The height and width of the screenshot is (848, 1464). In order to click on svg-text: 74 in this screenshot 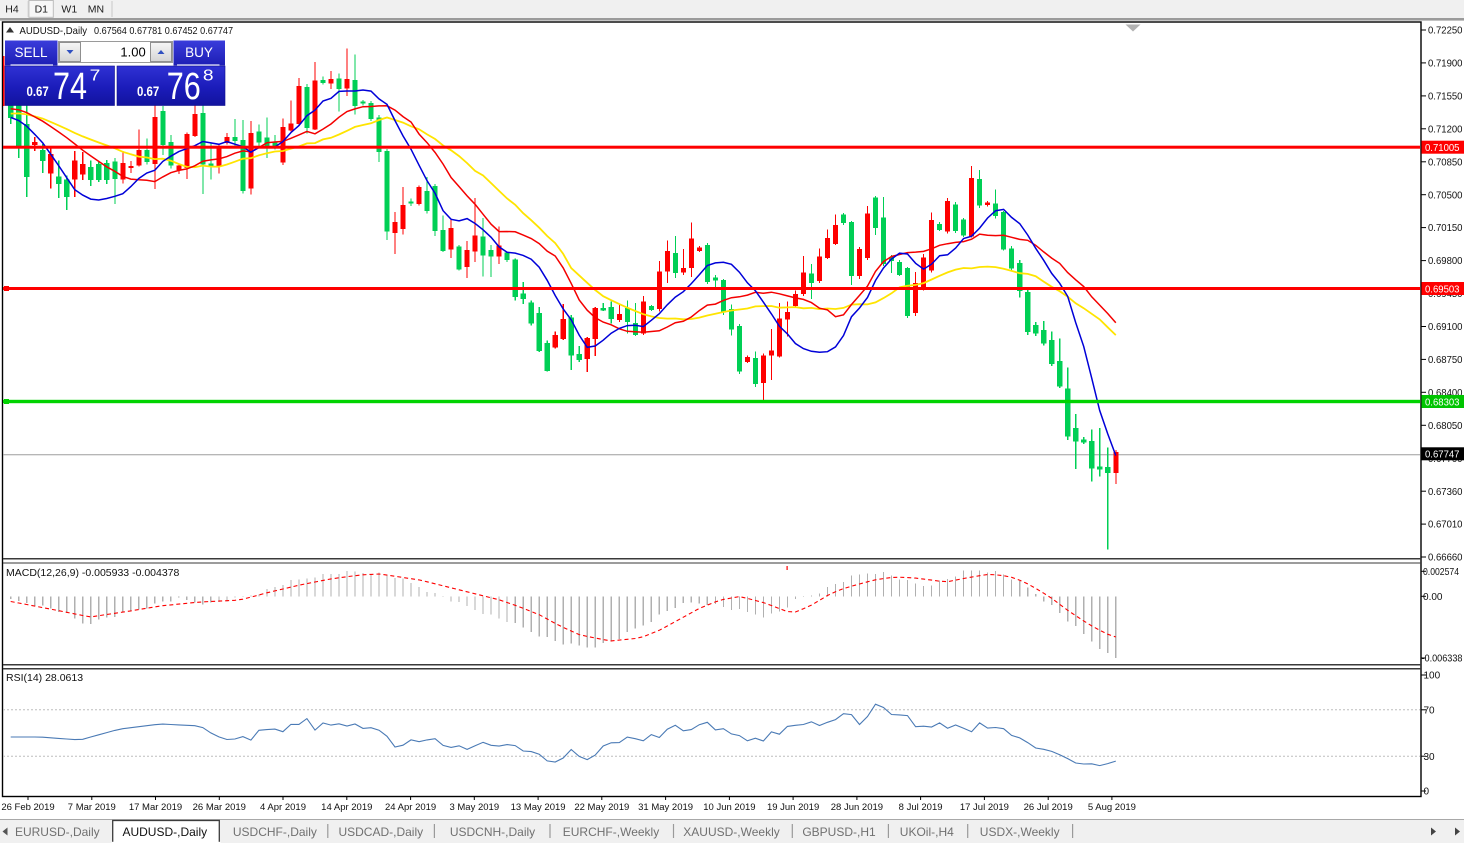, I will do `click(70, 87)`.